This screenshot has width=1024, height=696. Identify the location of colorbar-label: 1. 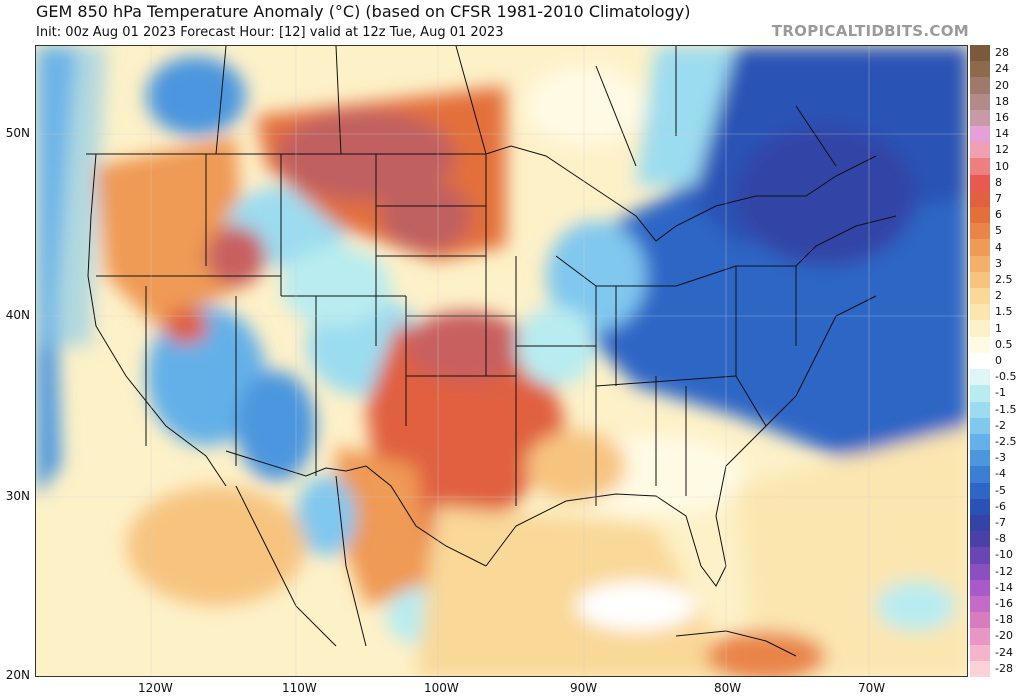
(998, 328).